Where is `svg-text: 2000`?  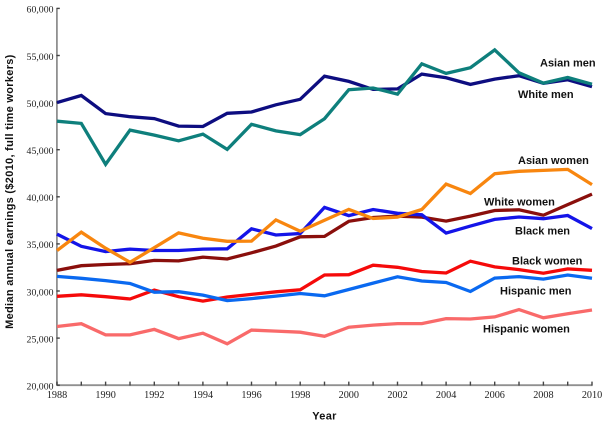
svg-text: 2000 is located at coordinates (349, 395).